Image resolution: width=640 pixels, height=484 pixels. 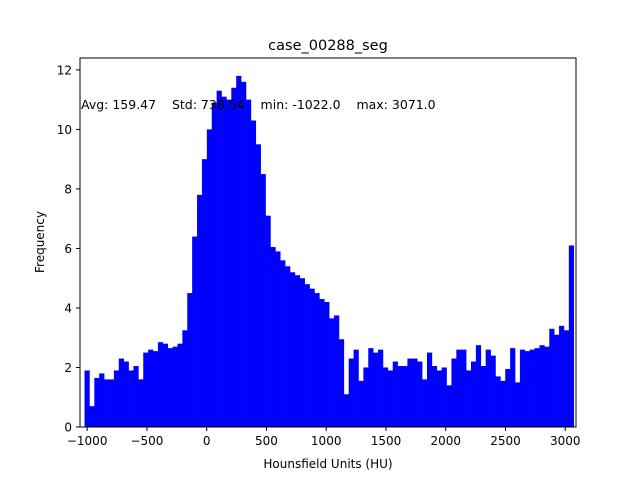 What do you see at coordinates (386, 441) in the screenshot?
I see `x-tick-label: 1500` at bounding box center [386, 441].